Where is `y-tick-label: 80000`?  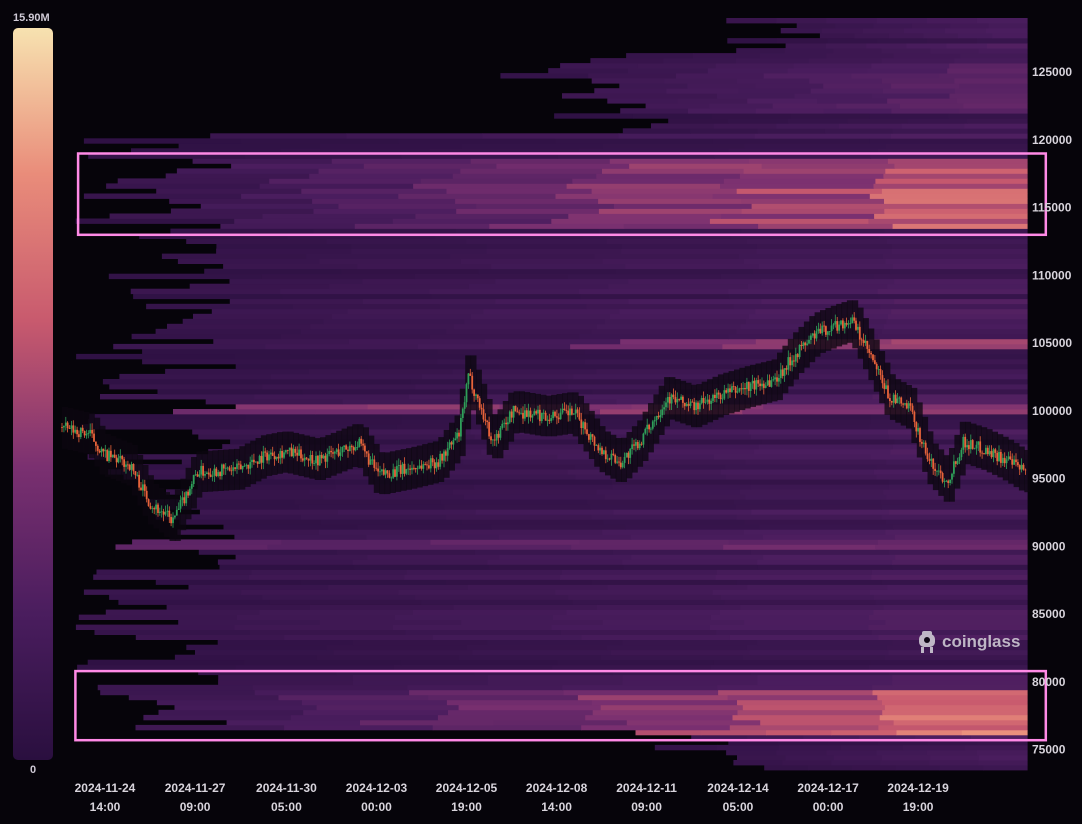
y-tick-label: 80000 is located at coordinates (1049, 682).